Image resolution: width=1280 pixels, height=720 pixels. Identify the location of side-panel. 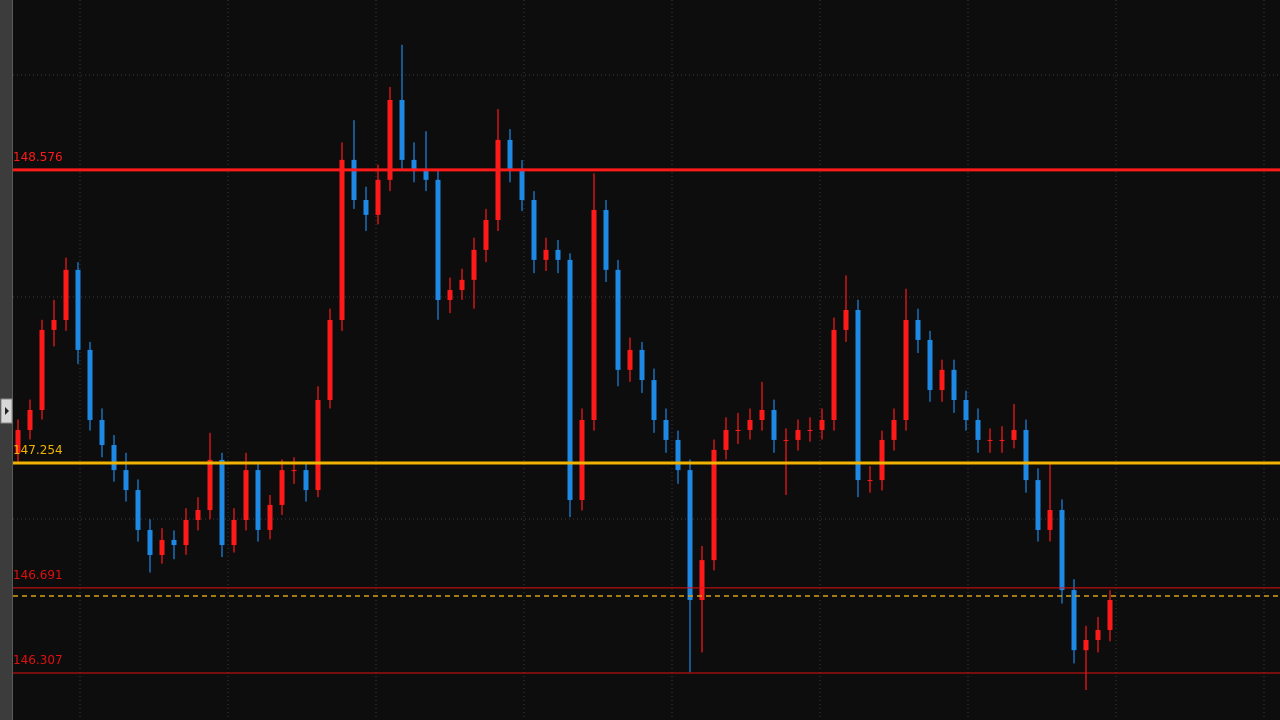
(6, 360).